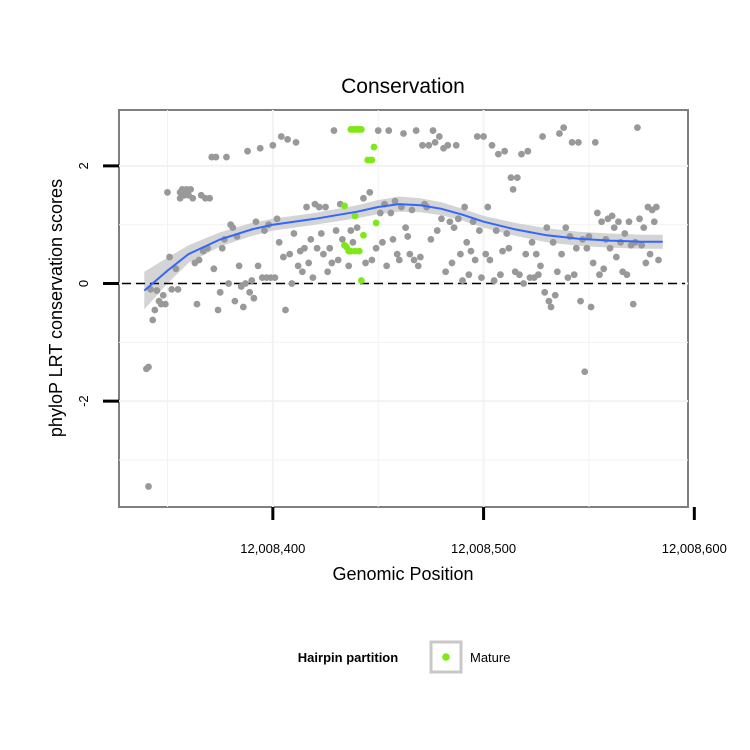  Describe the element at coordinates (403, 247) in the screenshot. I see `smooth-line-layer` at that location.